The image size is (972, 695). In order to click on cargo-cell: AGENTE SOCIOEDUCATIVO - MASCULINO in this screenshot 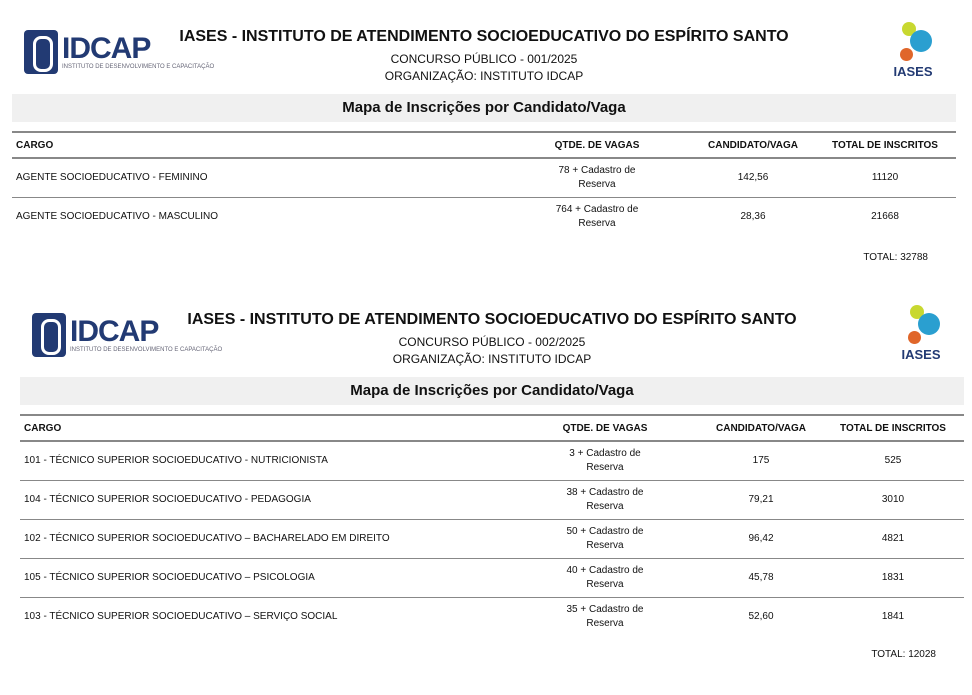, I will do `click(117, 216)`.